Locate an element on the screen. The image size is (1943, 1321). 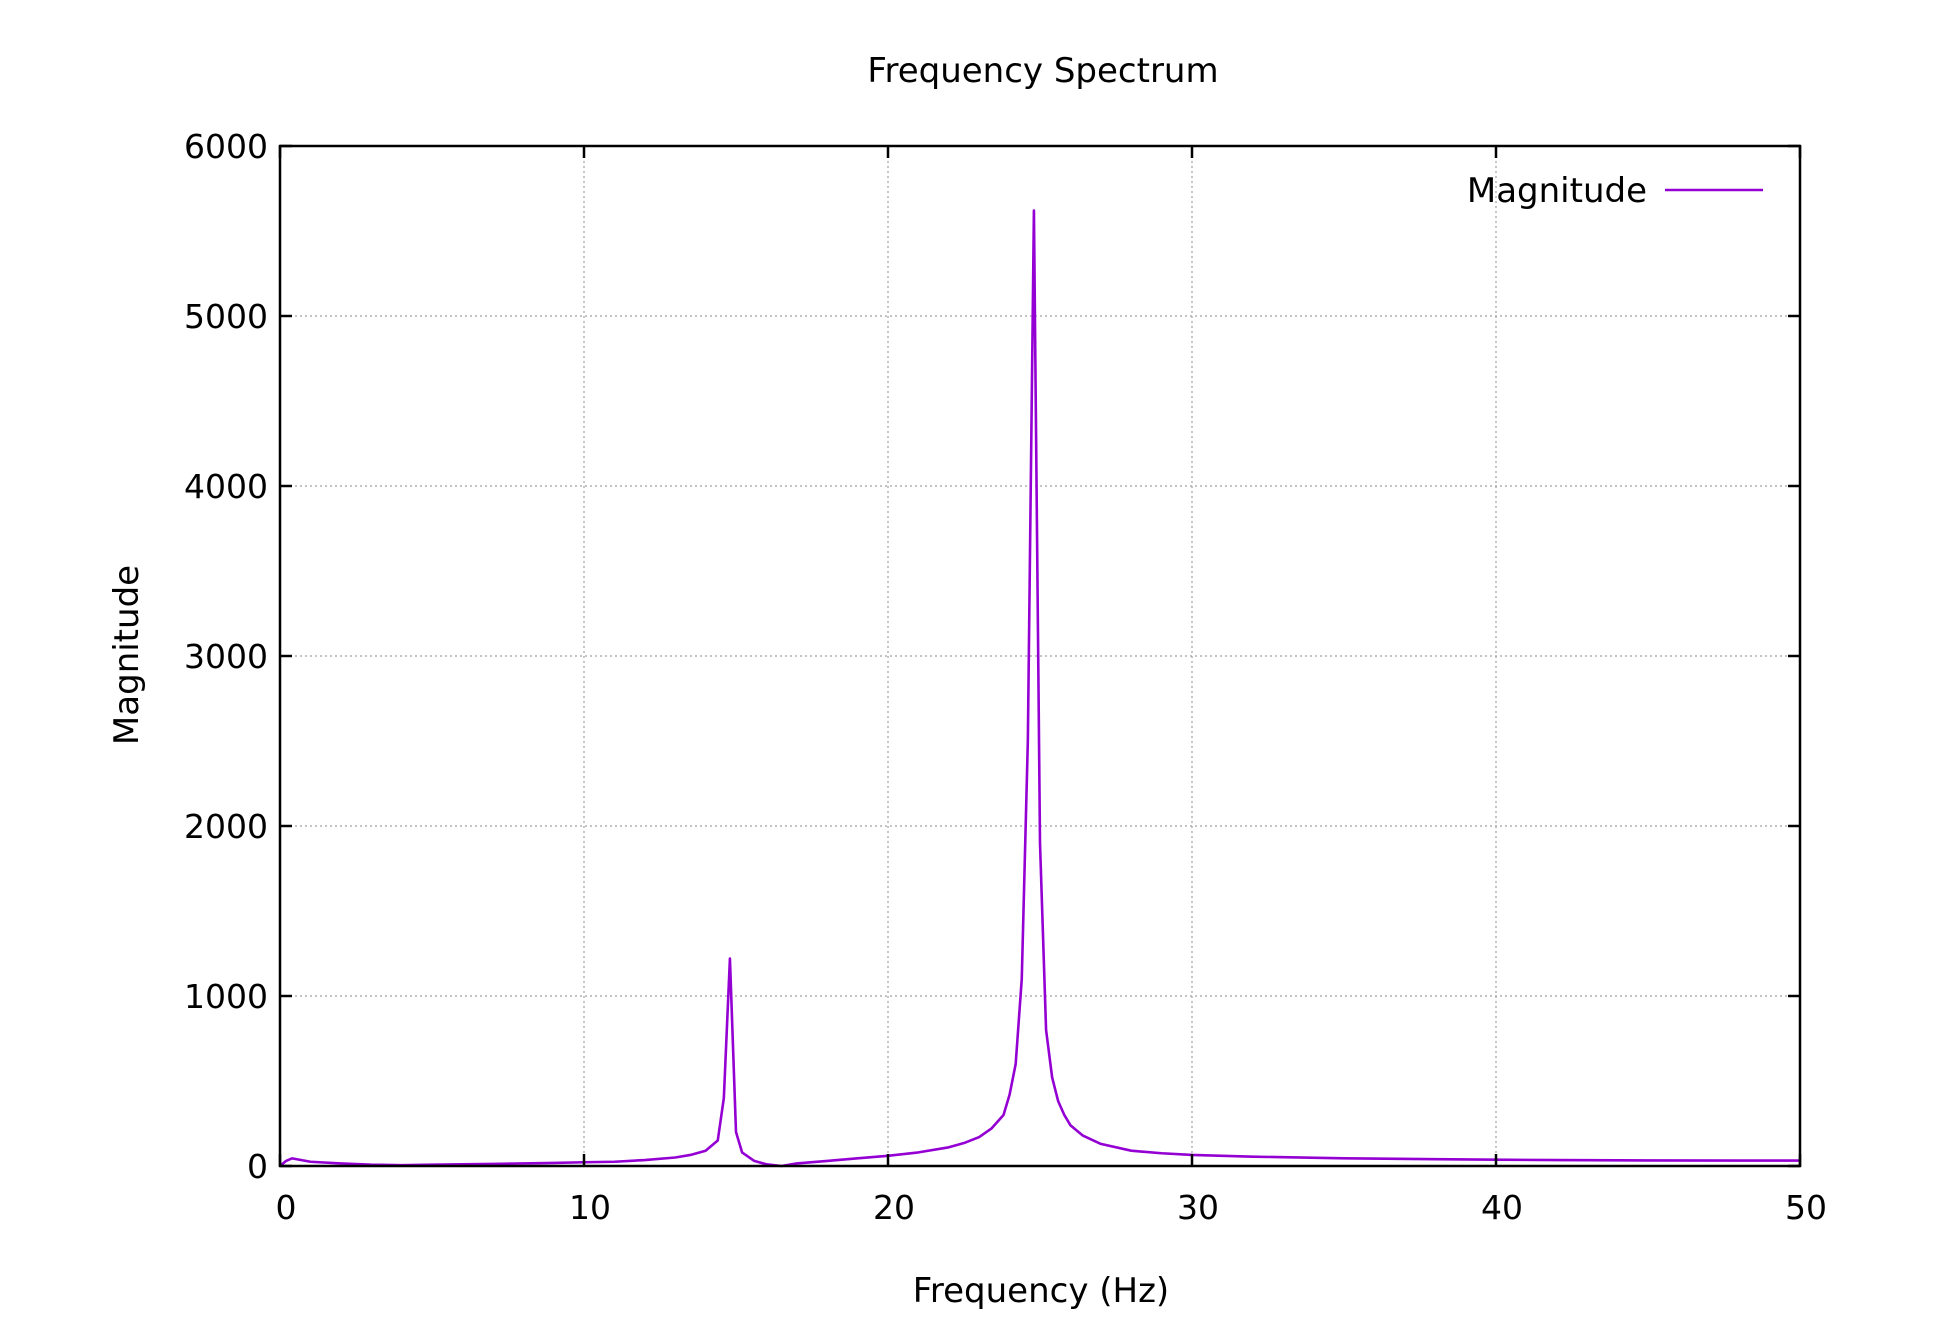
y-tick-label: 1000 is located at coordinates (226, 996).